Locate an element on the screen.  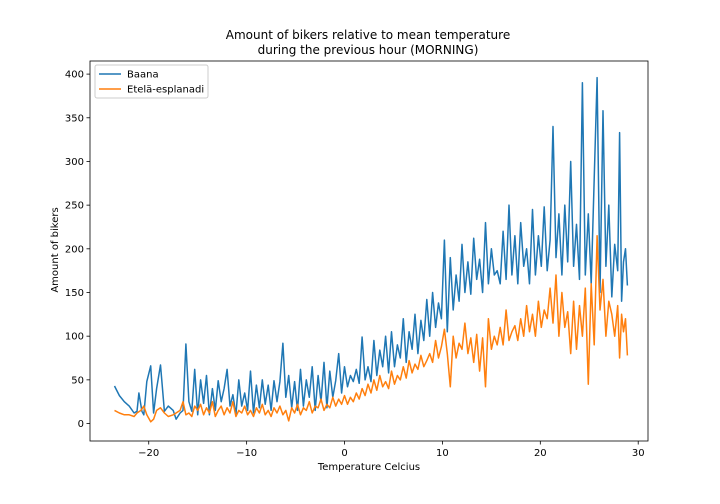
y-tick-label: 50 is located at coordinates (77, 380).